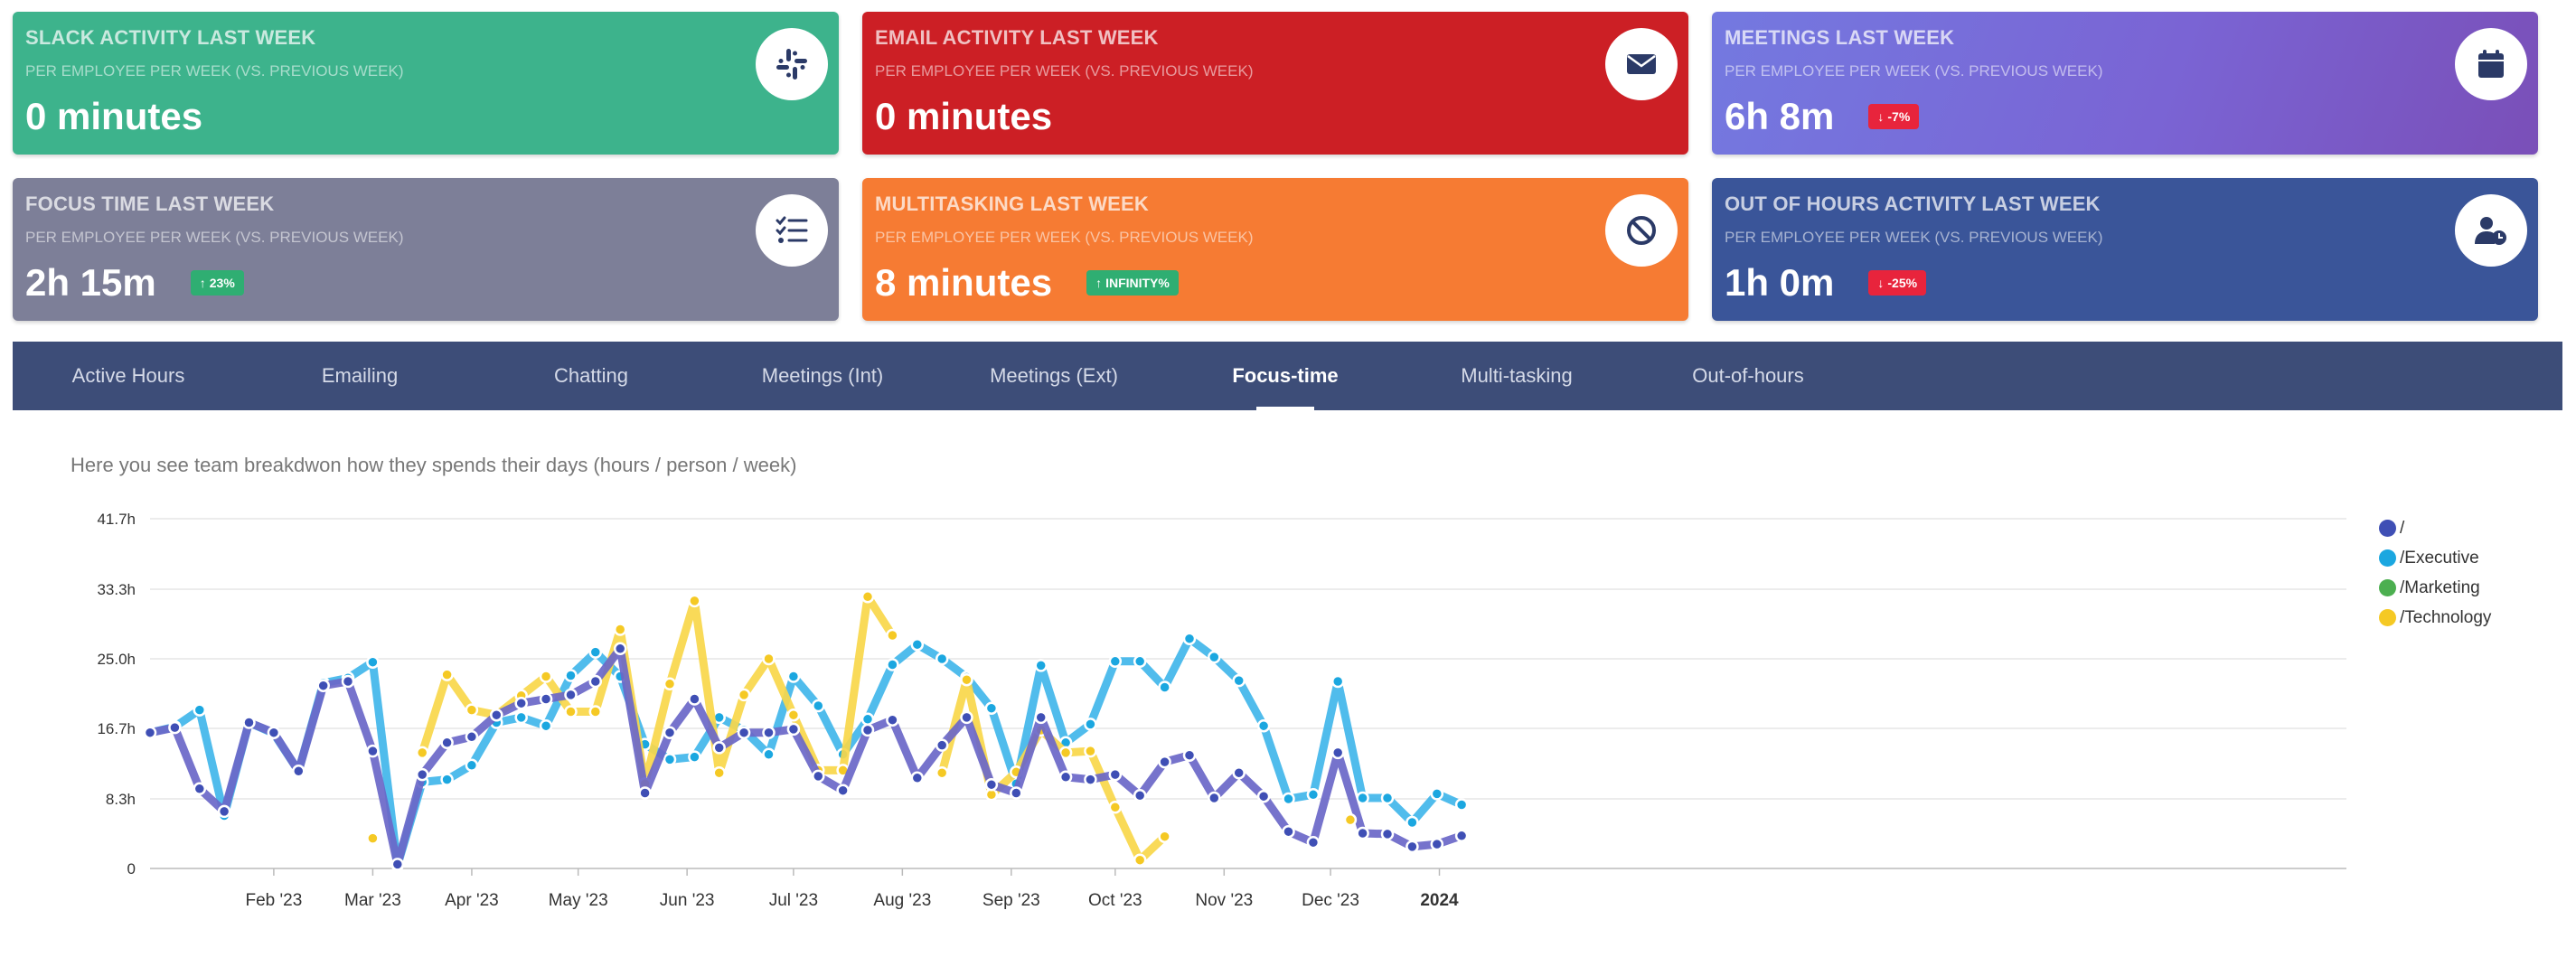 This screenshot has height=976, width=2576. What do you see at coordinates (1285, 376) in the screenshot?
I see `tab-focus-time: Focus-time` at bounding box center [1285, 376].